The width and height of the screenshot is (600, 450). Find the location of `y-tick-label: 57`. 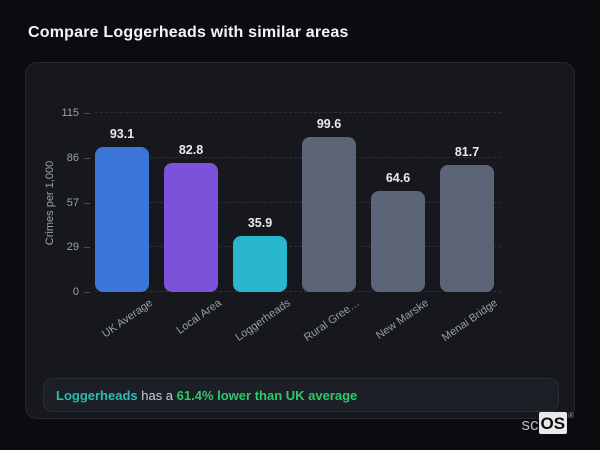

y-tick-label: 57 is located at coordinates (72, 203).